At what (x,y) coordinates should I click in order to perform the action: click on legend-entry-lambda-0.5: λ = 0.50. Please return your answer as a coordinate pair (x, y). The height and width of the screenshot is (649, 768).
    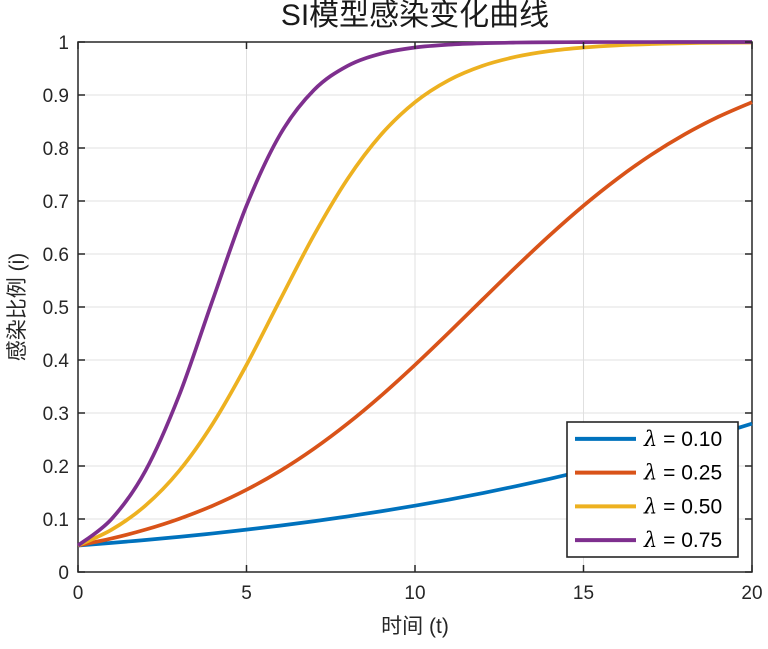
    Looking at the image, I should click on (648, 506).